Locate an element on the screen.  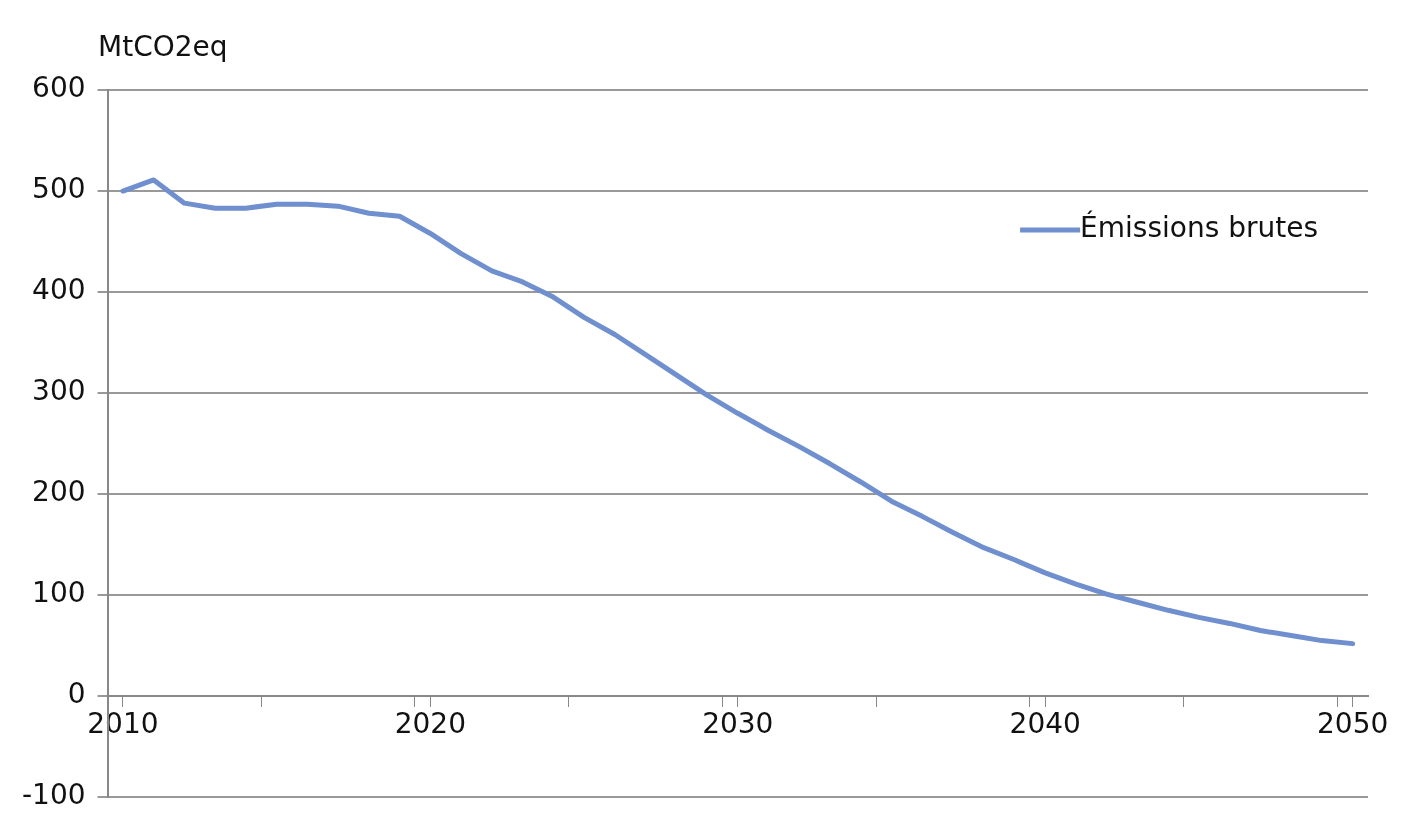
y-tick-label: 100 is located at coordinates (59, 593).